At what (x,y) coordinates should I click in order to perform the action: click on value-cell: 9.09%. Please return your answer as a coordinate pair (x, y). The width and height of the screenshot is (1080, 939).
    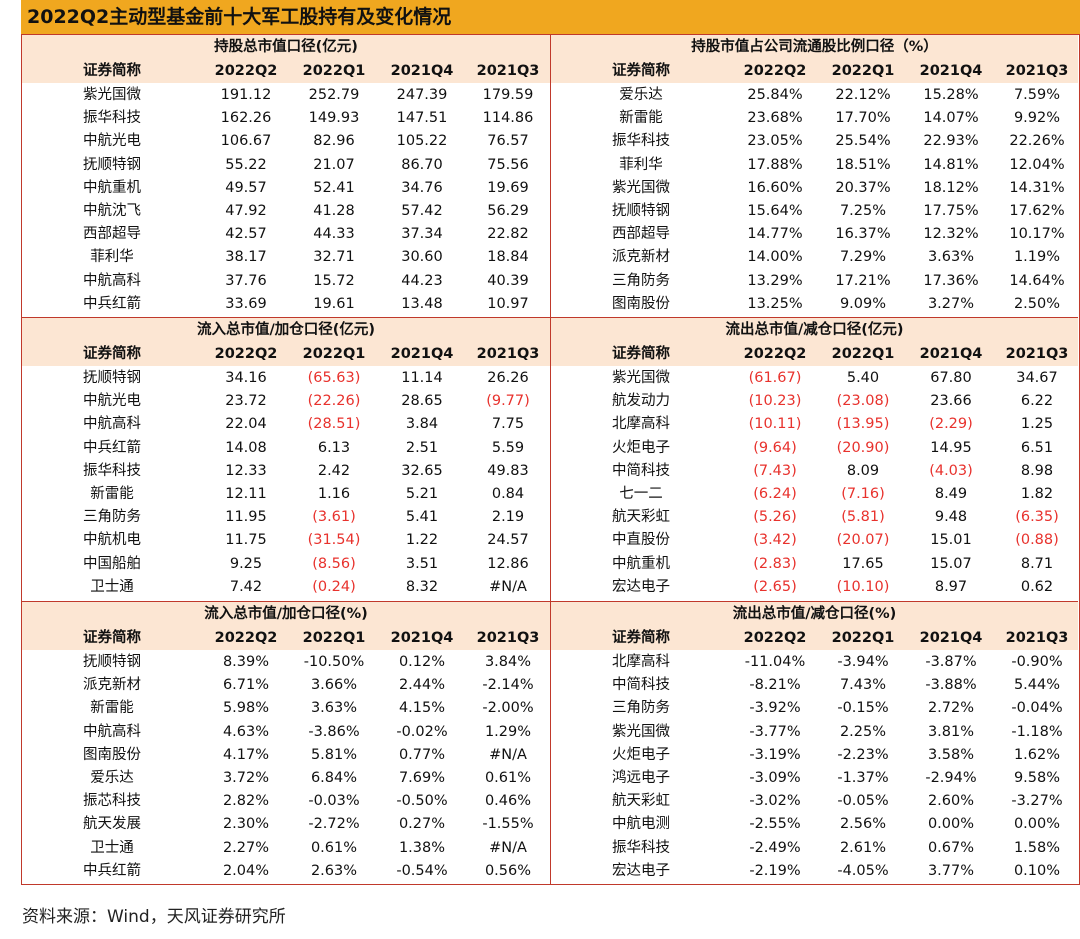
    Looking at the image, I should click on (863, 303).